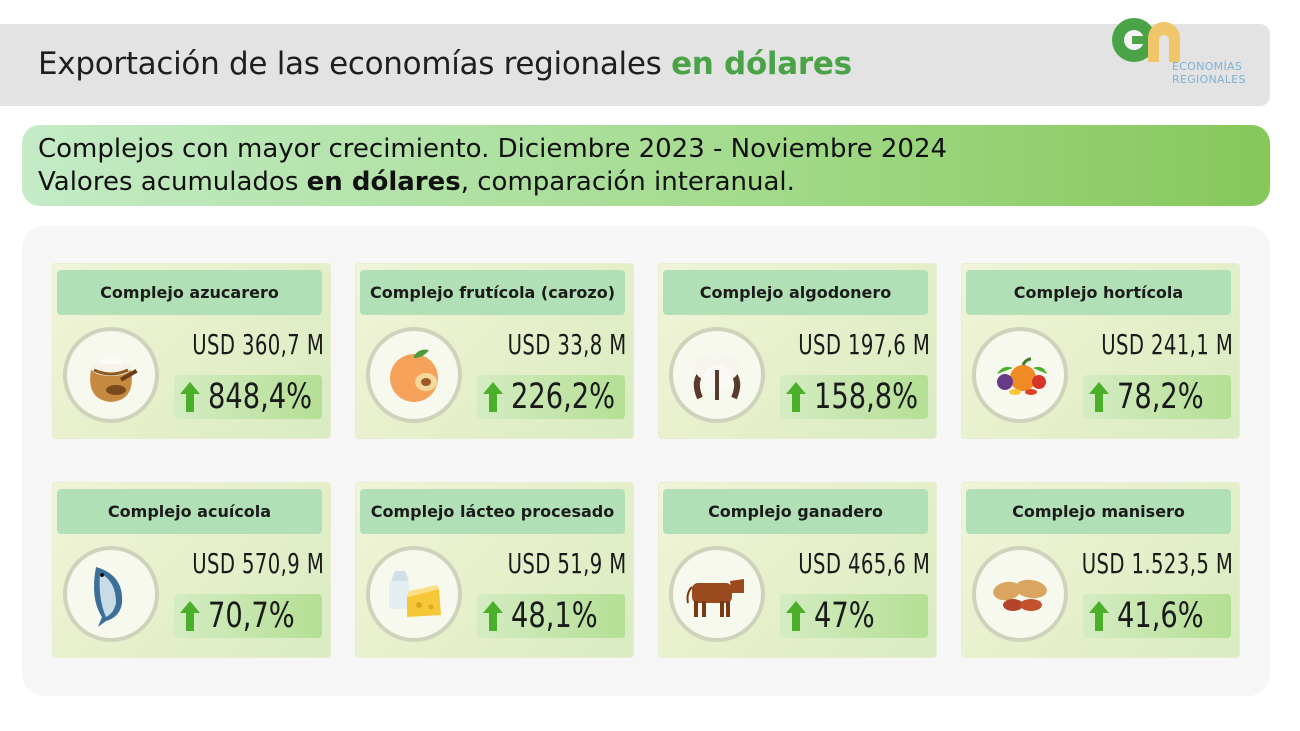 The height and width of the screenshot is (731, 1300). I want to click on card-horticola: Complejo hortícola USD 241,1 M 78,2%, so click(1100, 351).